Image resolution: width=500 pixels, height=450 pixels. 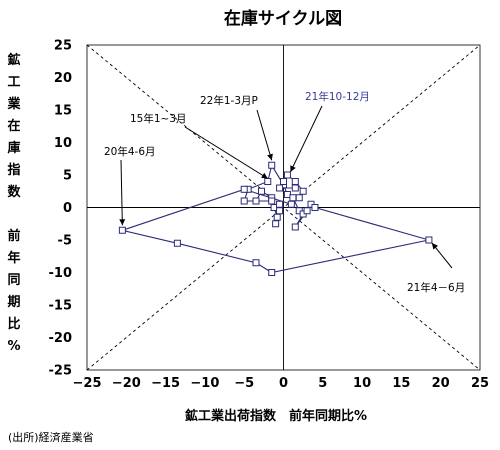 What do you see at coordinates (158, 118) in the screenshot?
I see `annotation-label: 15年1~3月` at bounding box center [158, 118].